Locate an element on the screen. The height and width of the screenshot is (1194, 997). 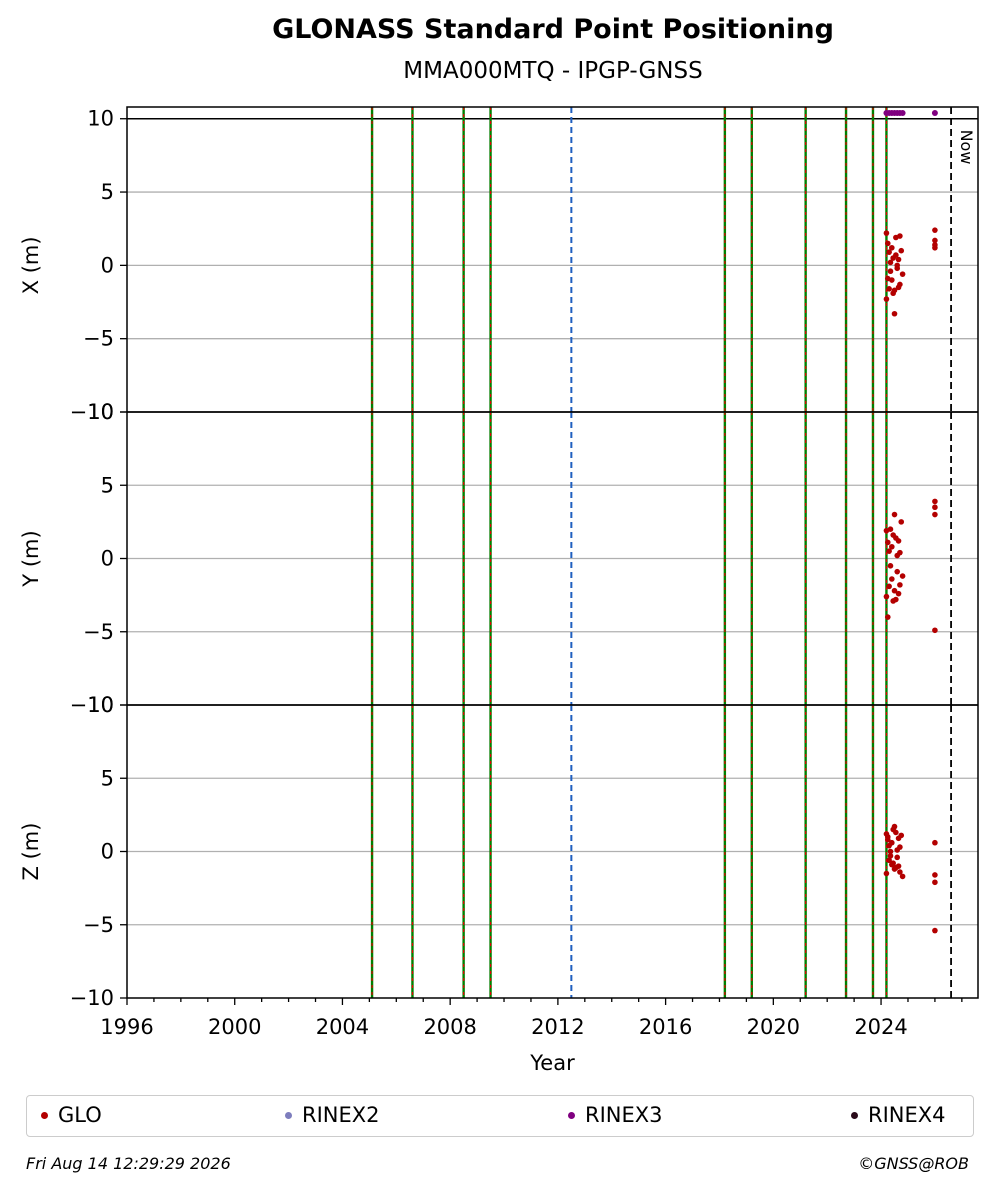
legend-marker-glo is located at coordinates (44, 1115).